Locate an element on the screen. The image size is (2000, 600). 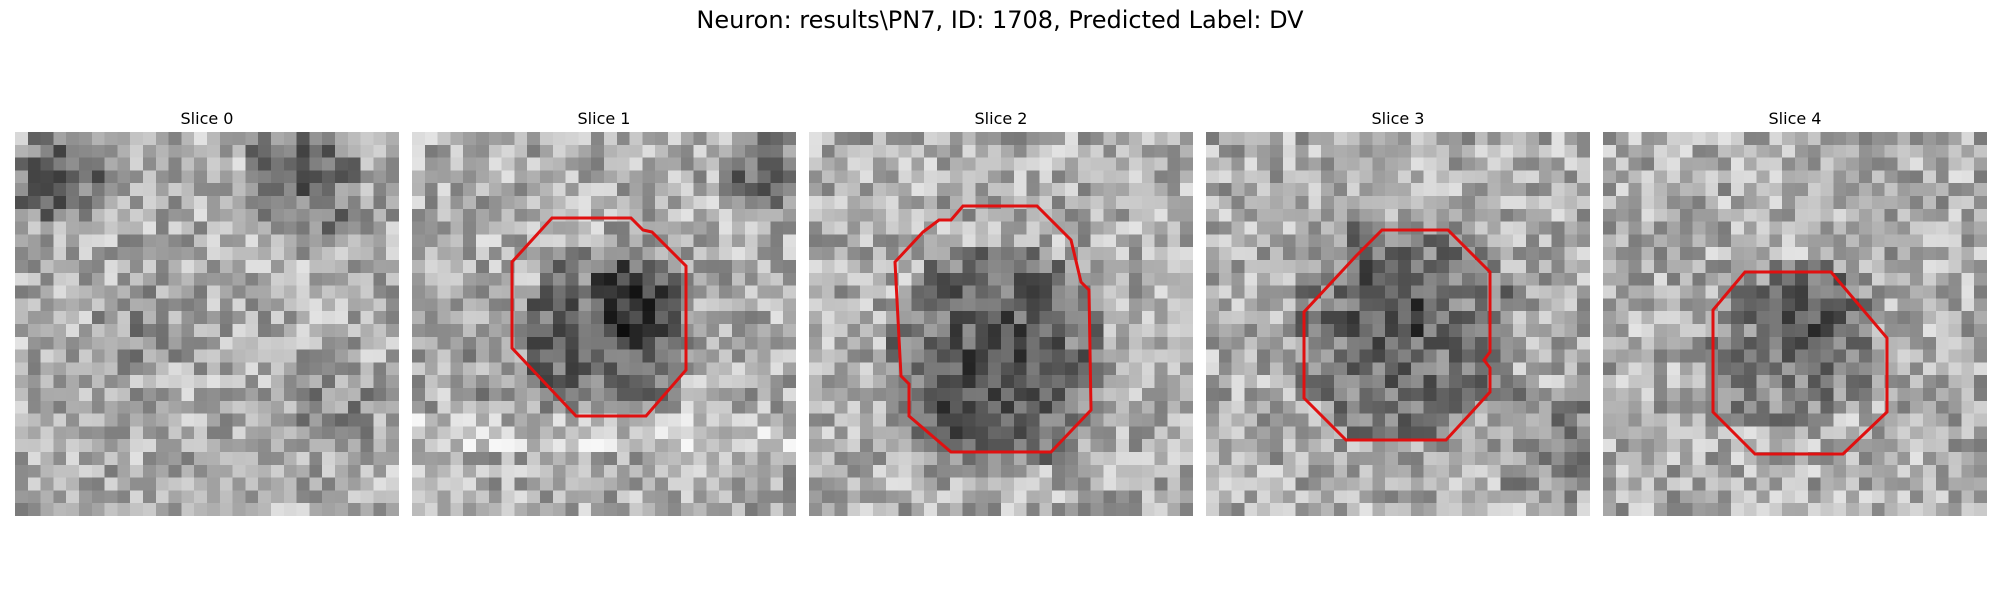
slice-panel-2: Slice 2 is located at coordinates (1001, 312).